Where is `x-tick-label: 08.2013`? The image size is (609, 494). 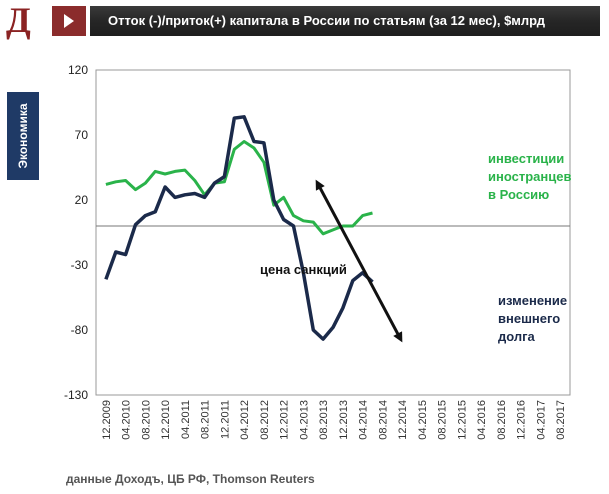
x-tick-label: 08.2013 is located at coordinates (324, 420).